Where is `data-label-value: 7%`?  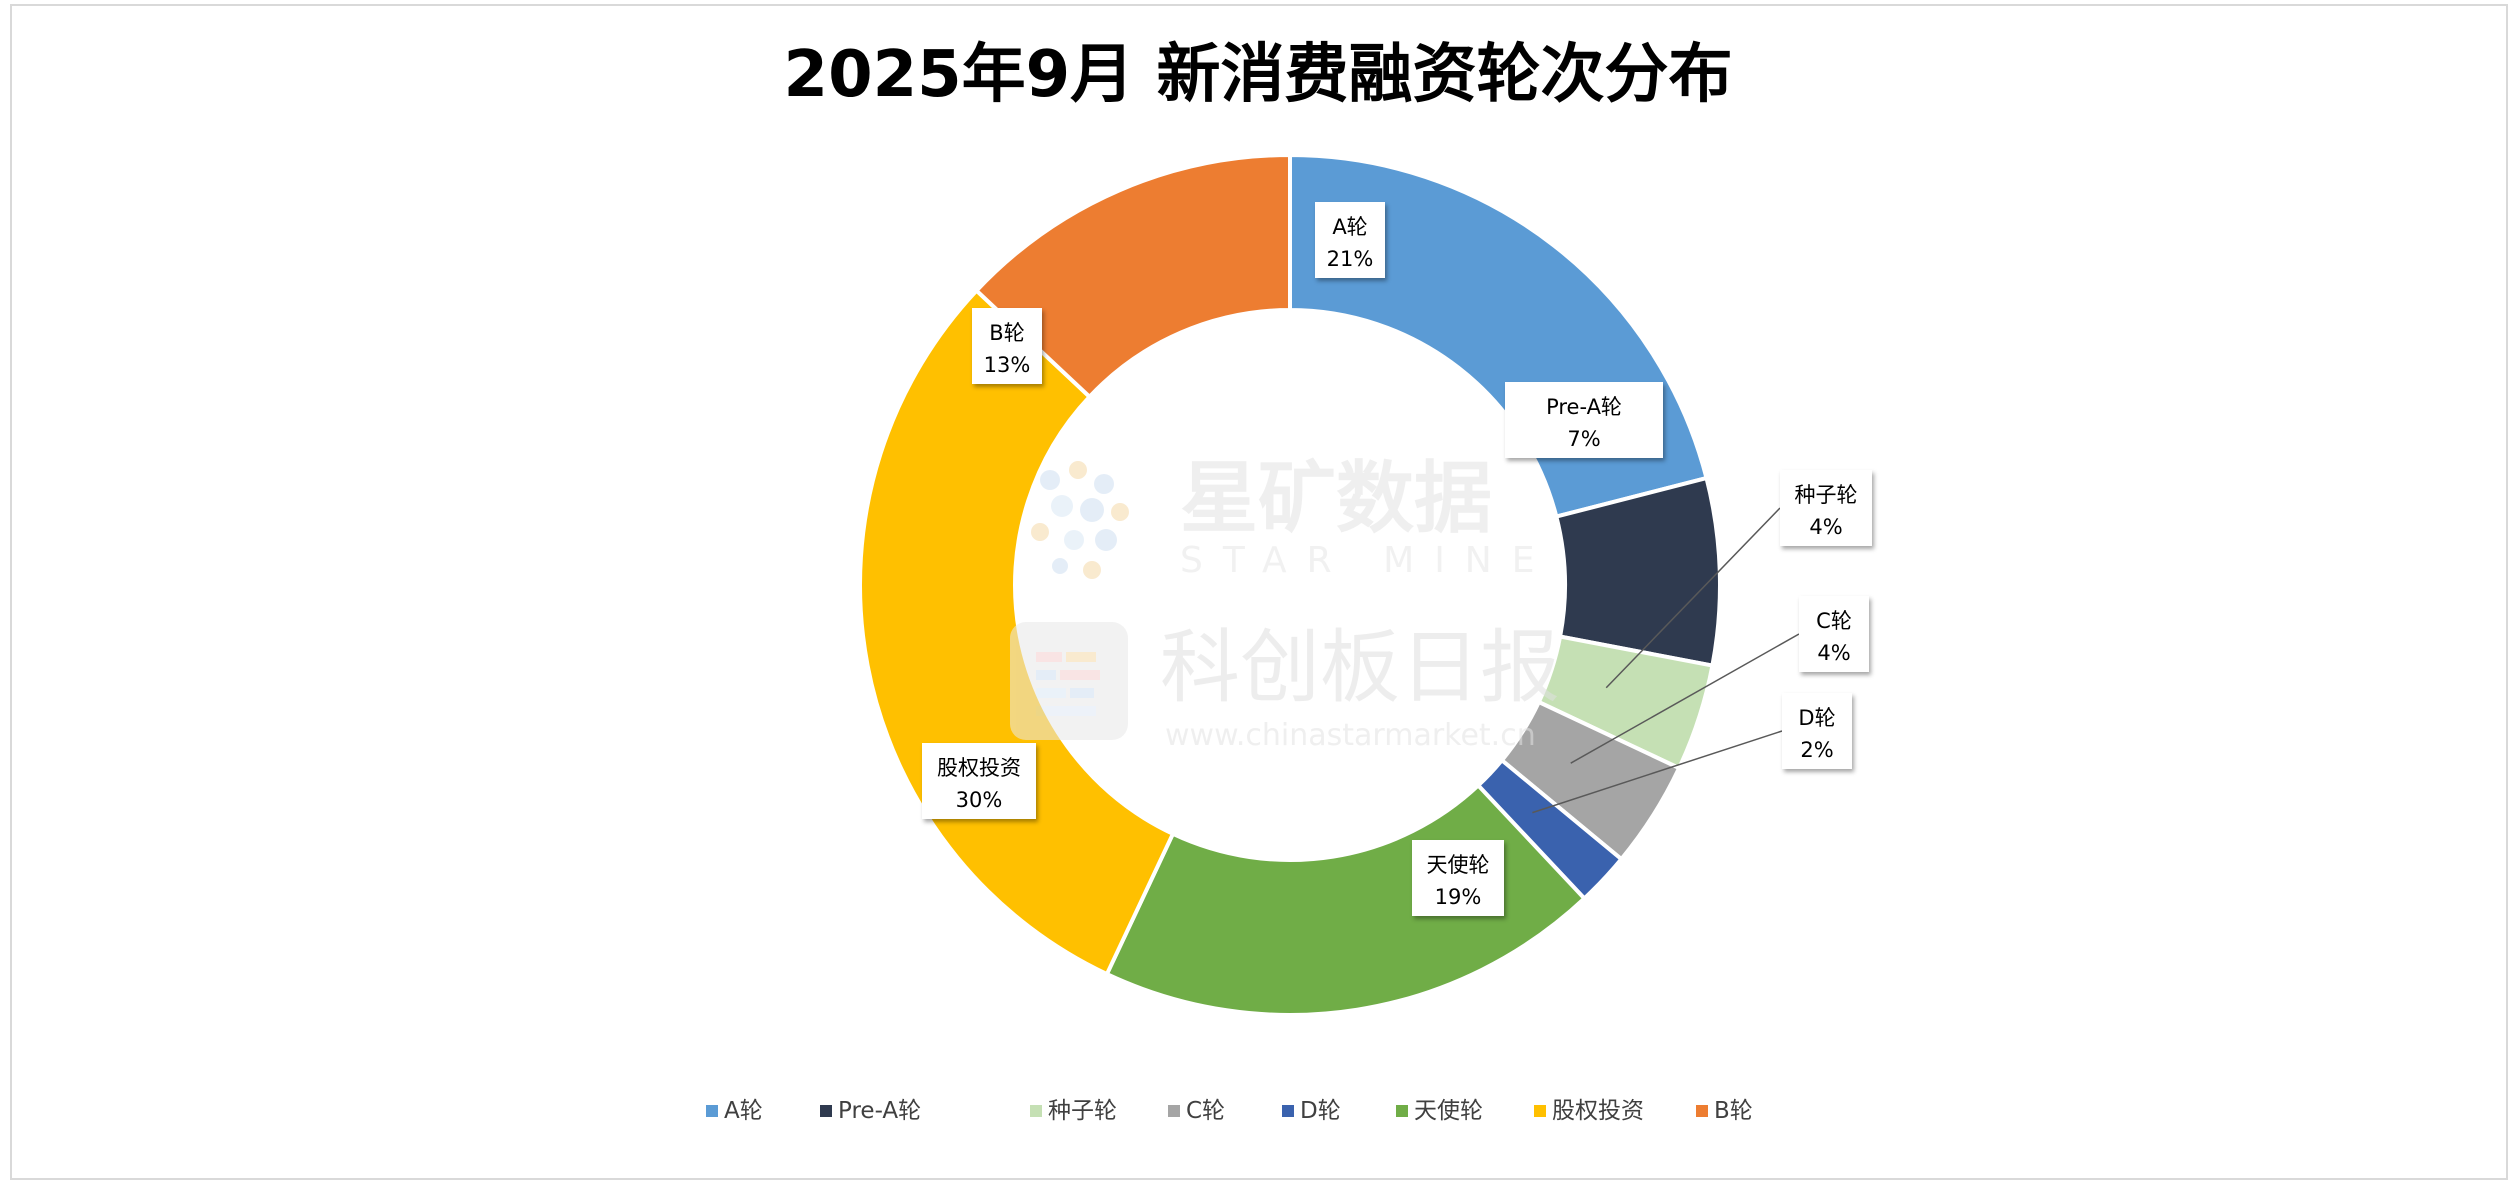
data-label-value: 7% is located at coordinates (1583, 439).